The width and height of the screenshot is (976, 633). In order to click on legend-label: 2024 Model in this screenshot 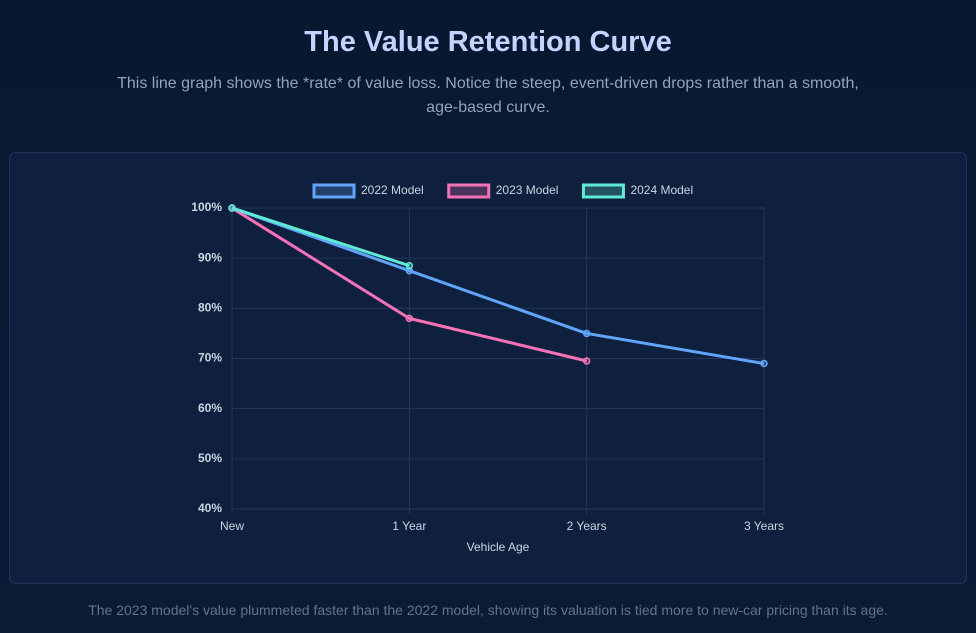, I will do `click(661, 190)`.